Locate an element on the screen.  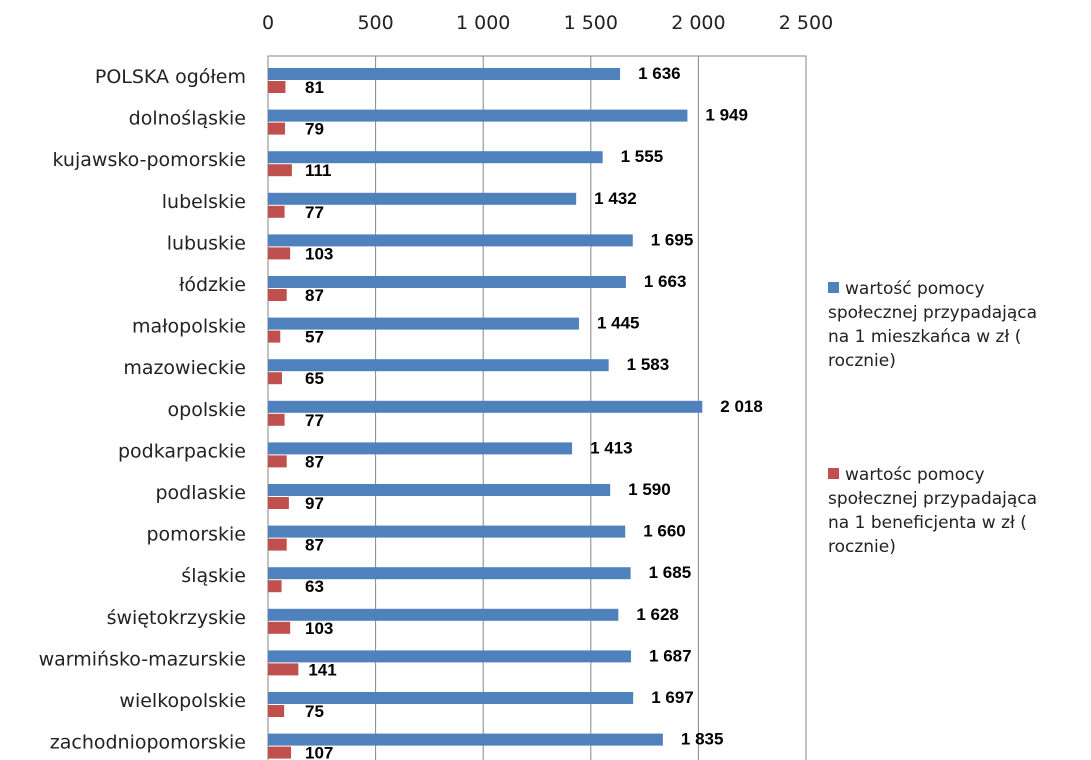
category-label: podkarpackie is located at coordinates (182, 451).